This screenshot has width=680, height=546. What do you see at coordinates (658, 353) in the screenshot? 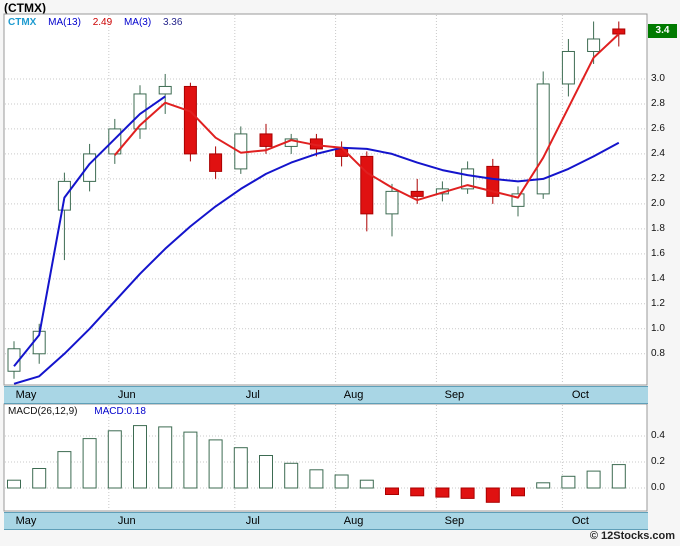
I see `price-tick-label: 0.8` at bounding box center [658, 353].